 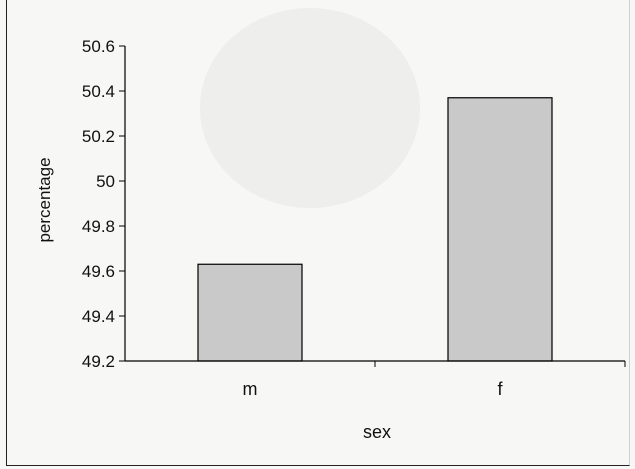 I want to click on y-tick-label: 49.4, so click(x=98, y=316).